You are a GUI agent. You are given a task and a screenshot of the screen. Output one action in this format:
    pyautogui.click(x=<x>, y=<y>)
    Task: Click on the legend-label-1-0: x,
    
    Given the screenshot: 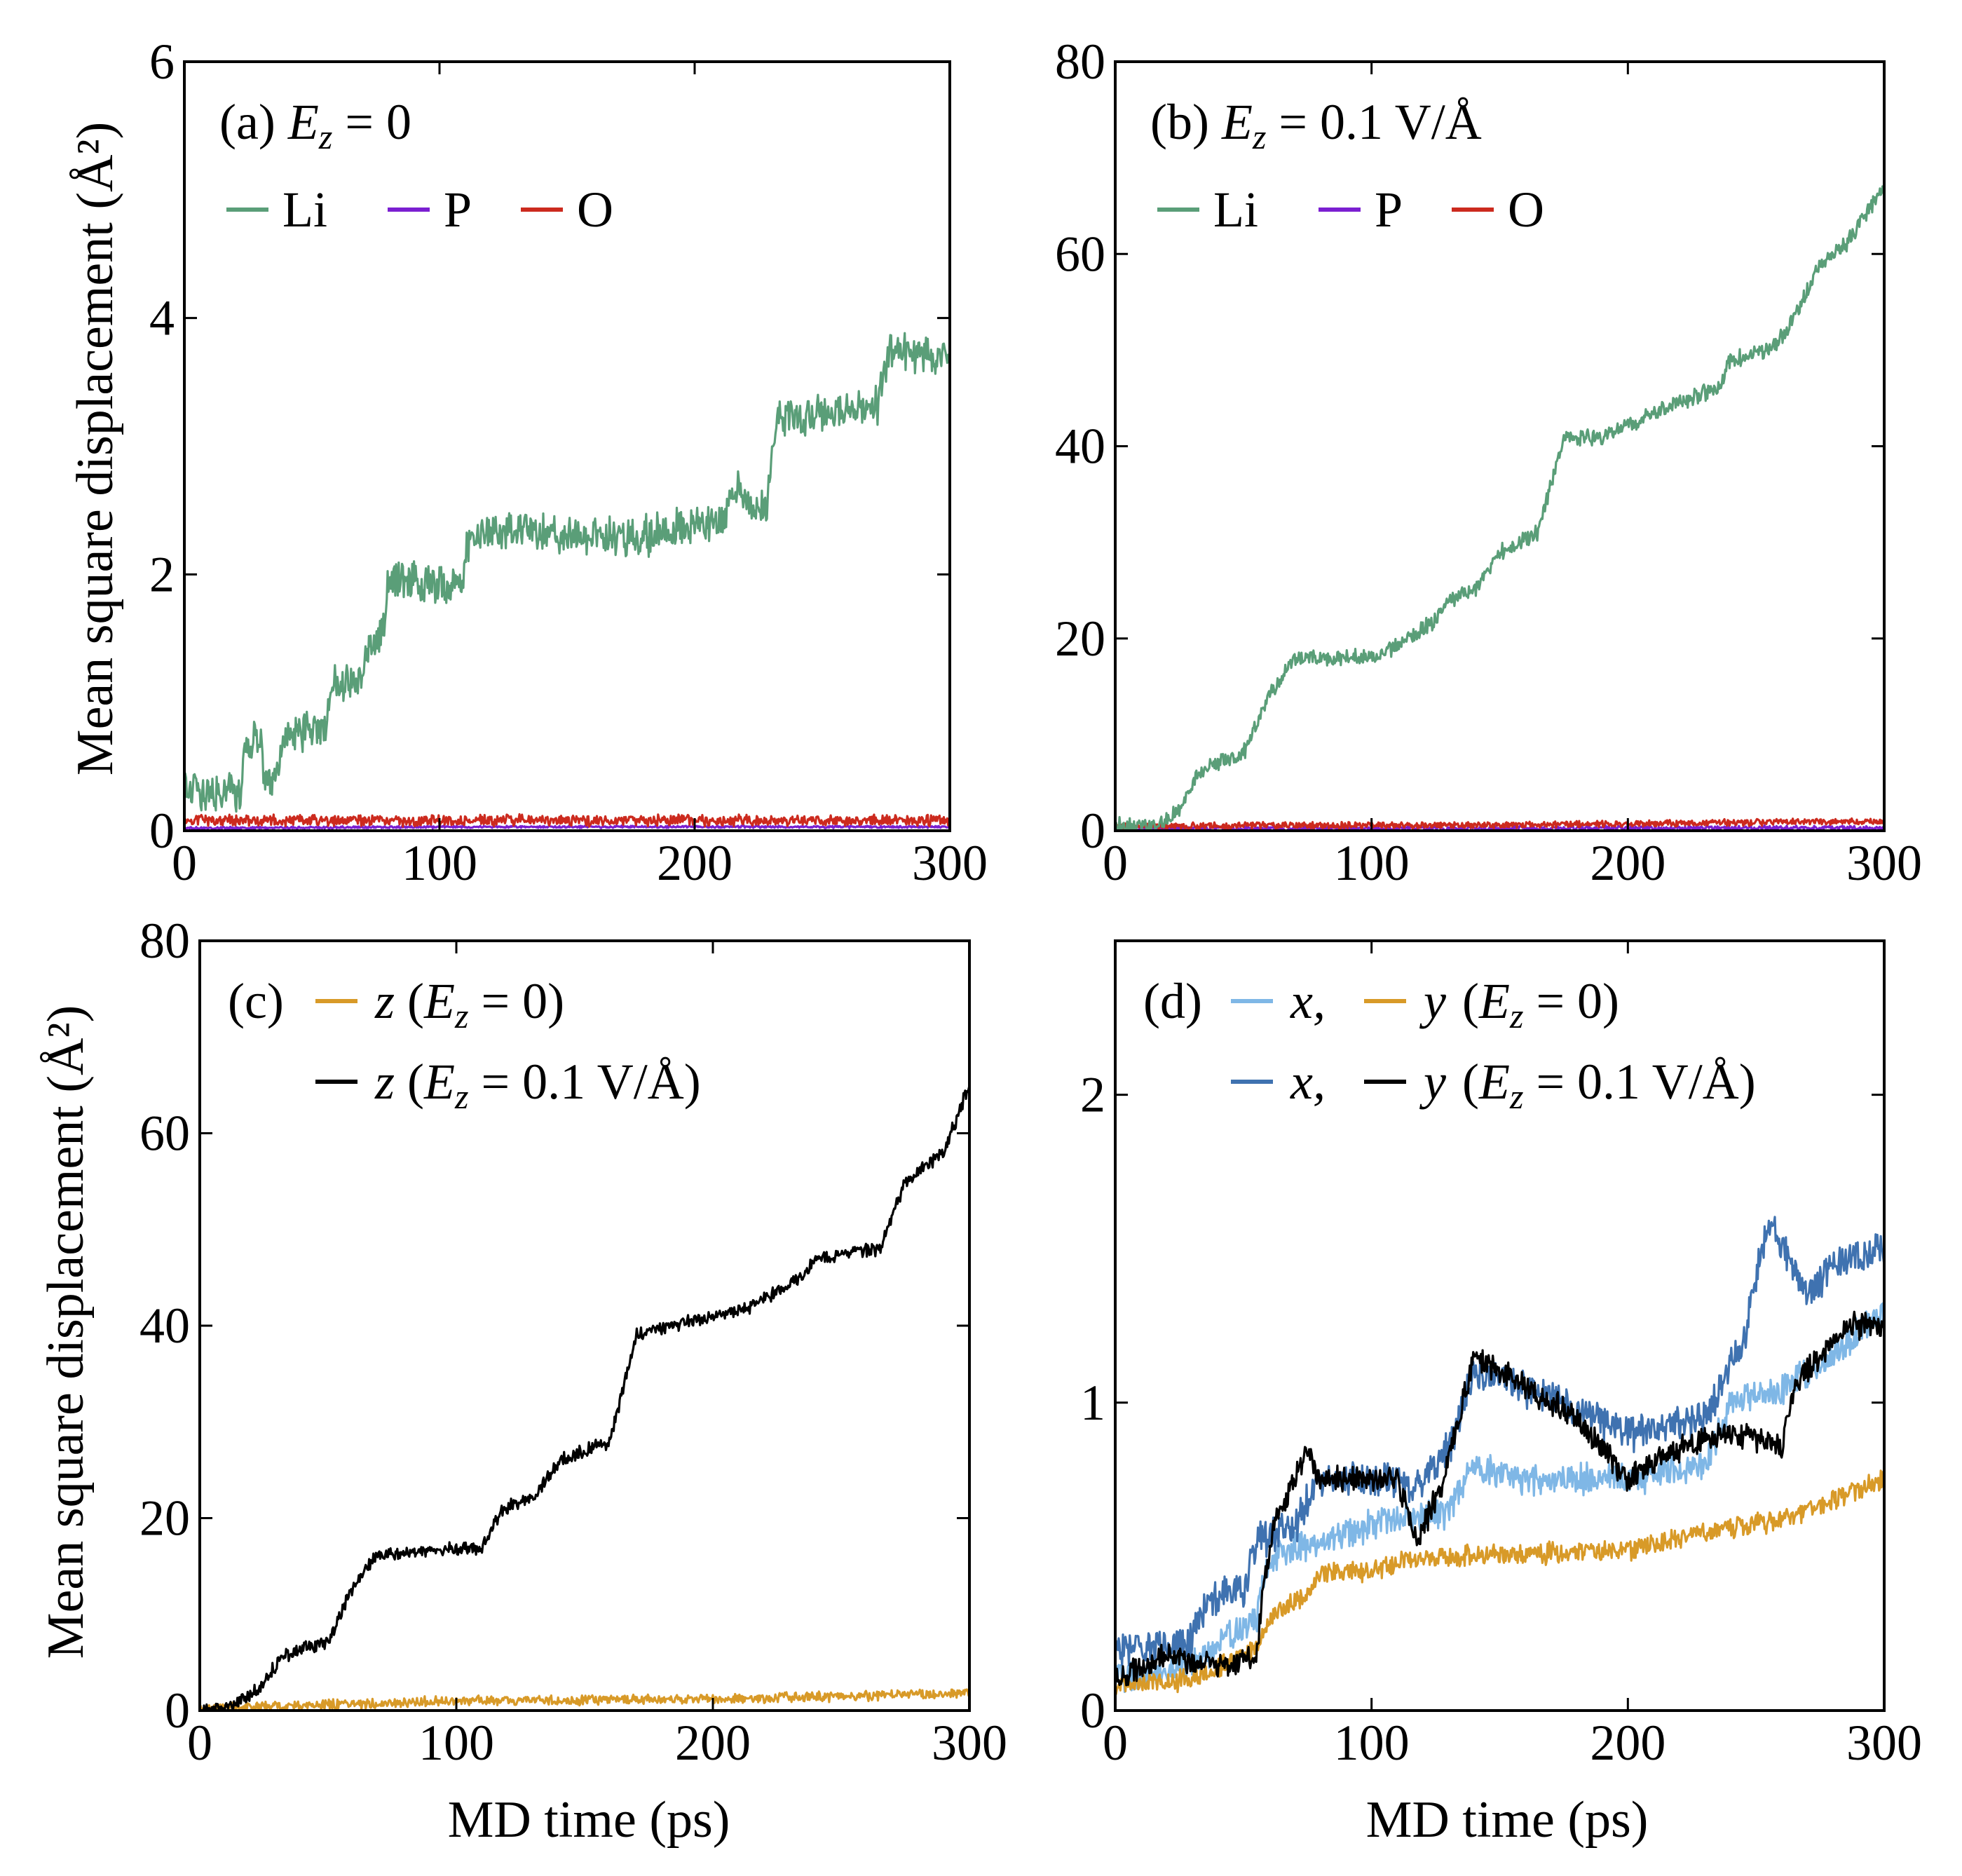 What is the action you would take?
    pyautogui.click(x=1308, y=1082)
    